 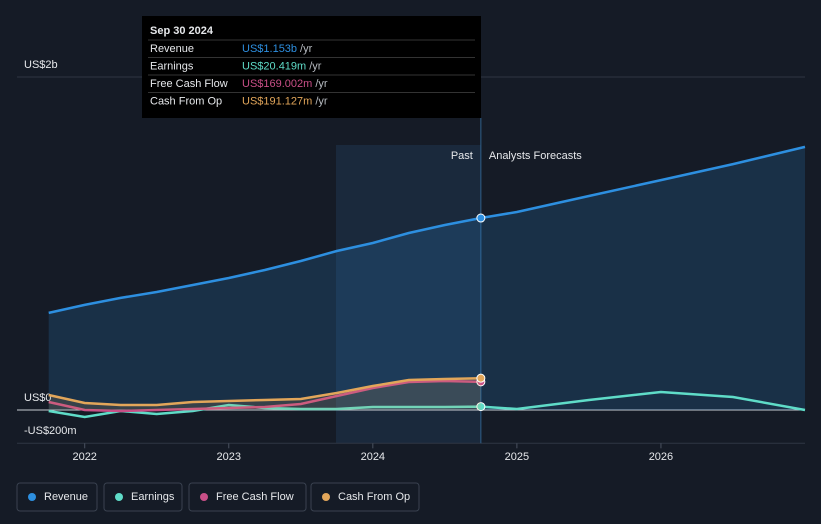 What do you see at coordinates (186, 101) in the screenshot?
I see `tooltip-label: Cash From Op` at bounding box center [186, 101].